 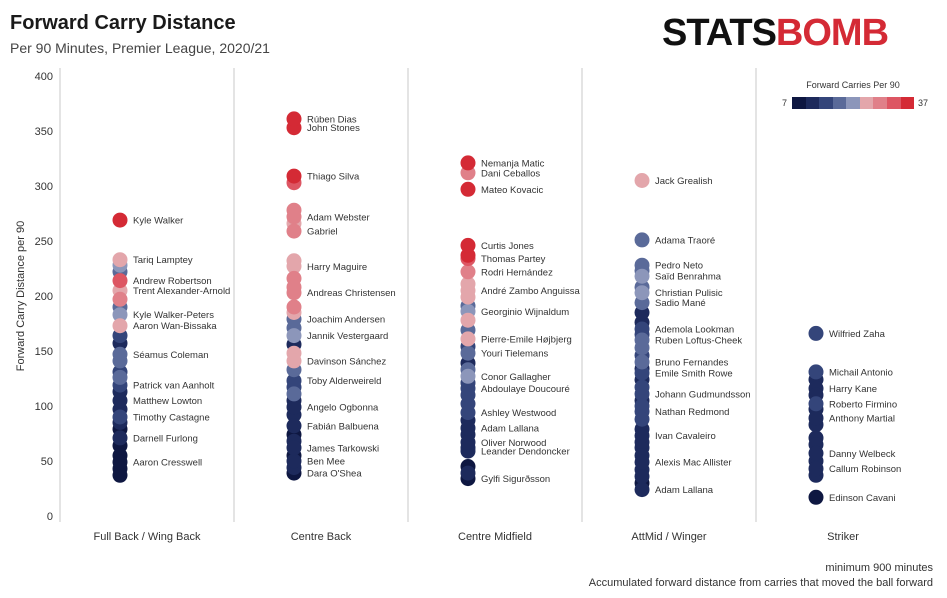 What do you see at coordinates (689, 293) in the screenshot?
I see `player-label: Christian Pulisic` at bounding box center [689, 293].